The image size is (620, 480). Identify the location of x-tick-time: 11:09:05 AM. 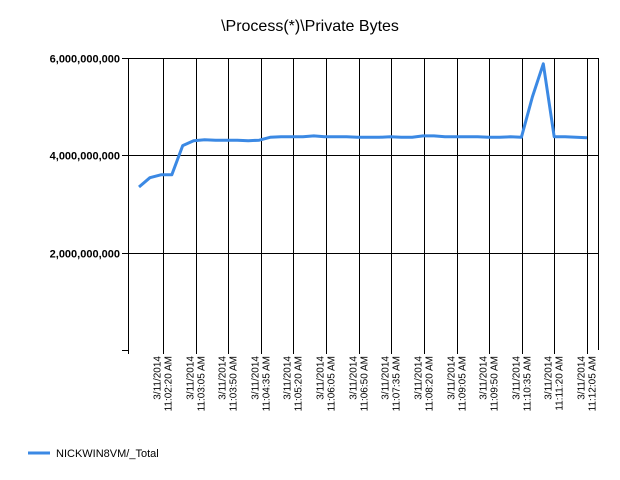
(463, 383).